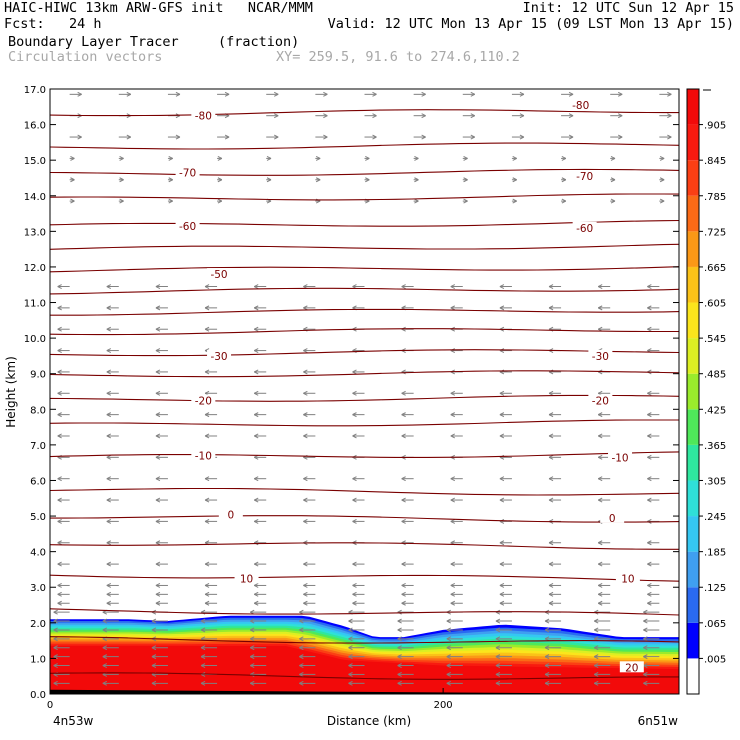 This screenshot has height=740, width=740. I want to click on colorbar-frame, so click(693, 391).